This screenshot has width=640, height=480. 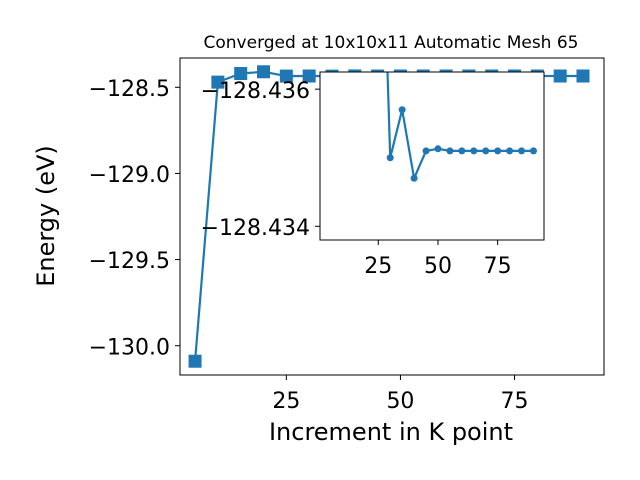 I want to click on inset-background, so click(x=432, y=156).